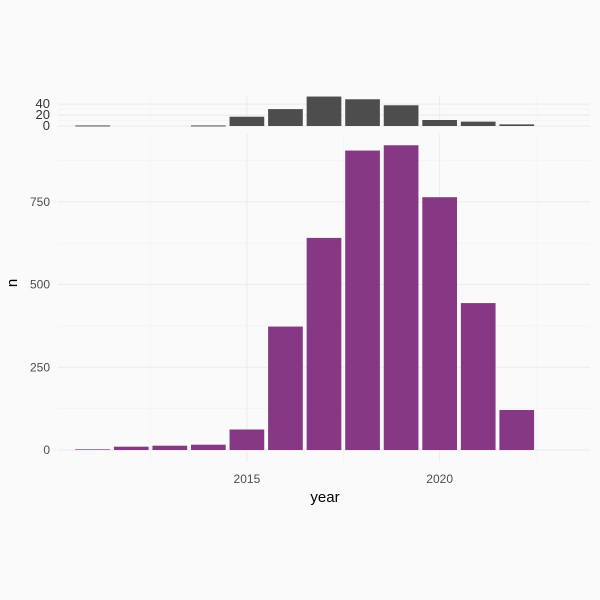  Describe the element at coordinates (324, 497) in the screenshot. I see `x-axis-title: year` at that location.